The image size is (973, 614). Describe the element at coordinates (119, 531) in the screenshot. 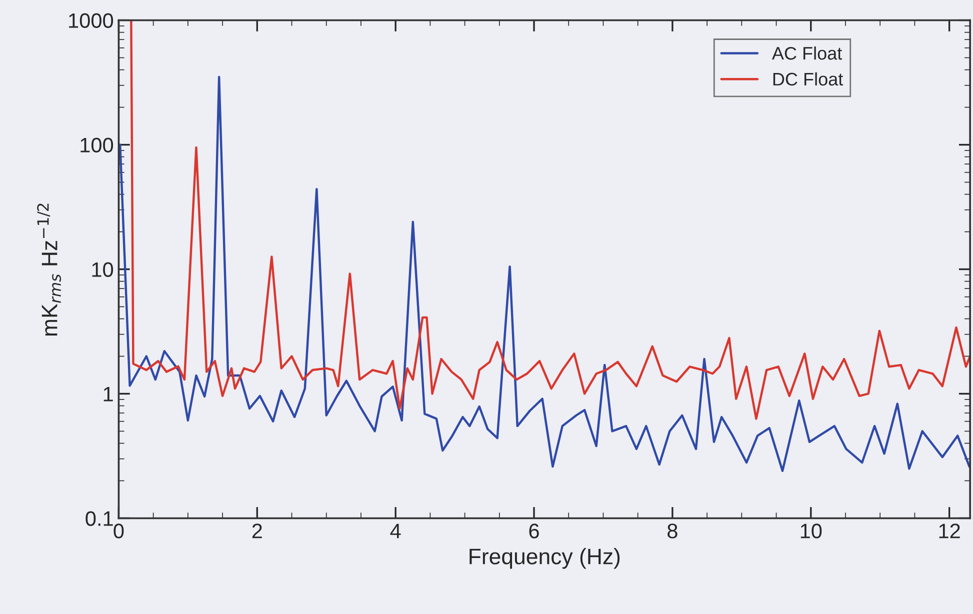

I see `x-tick-label: 0` at that location.